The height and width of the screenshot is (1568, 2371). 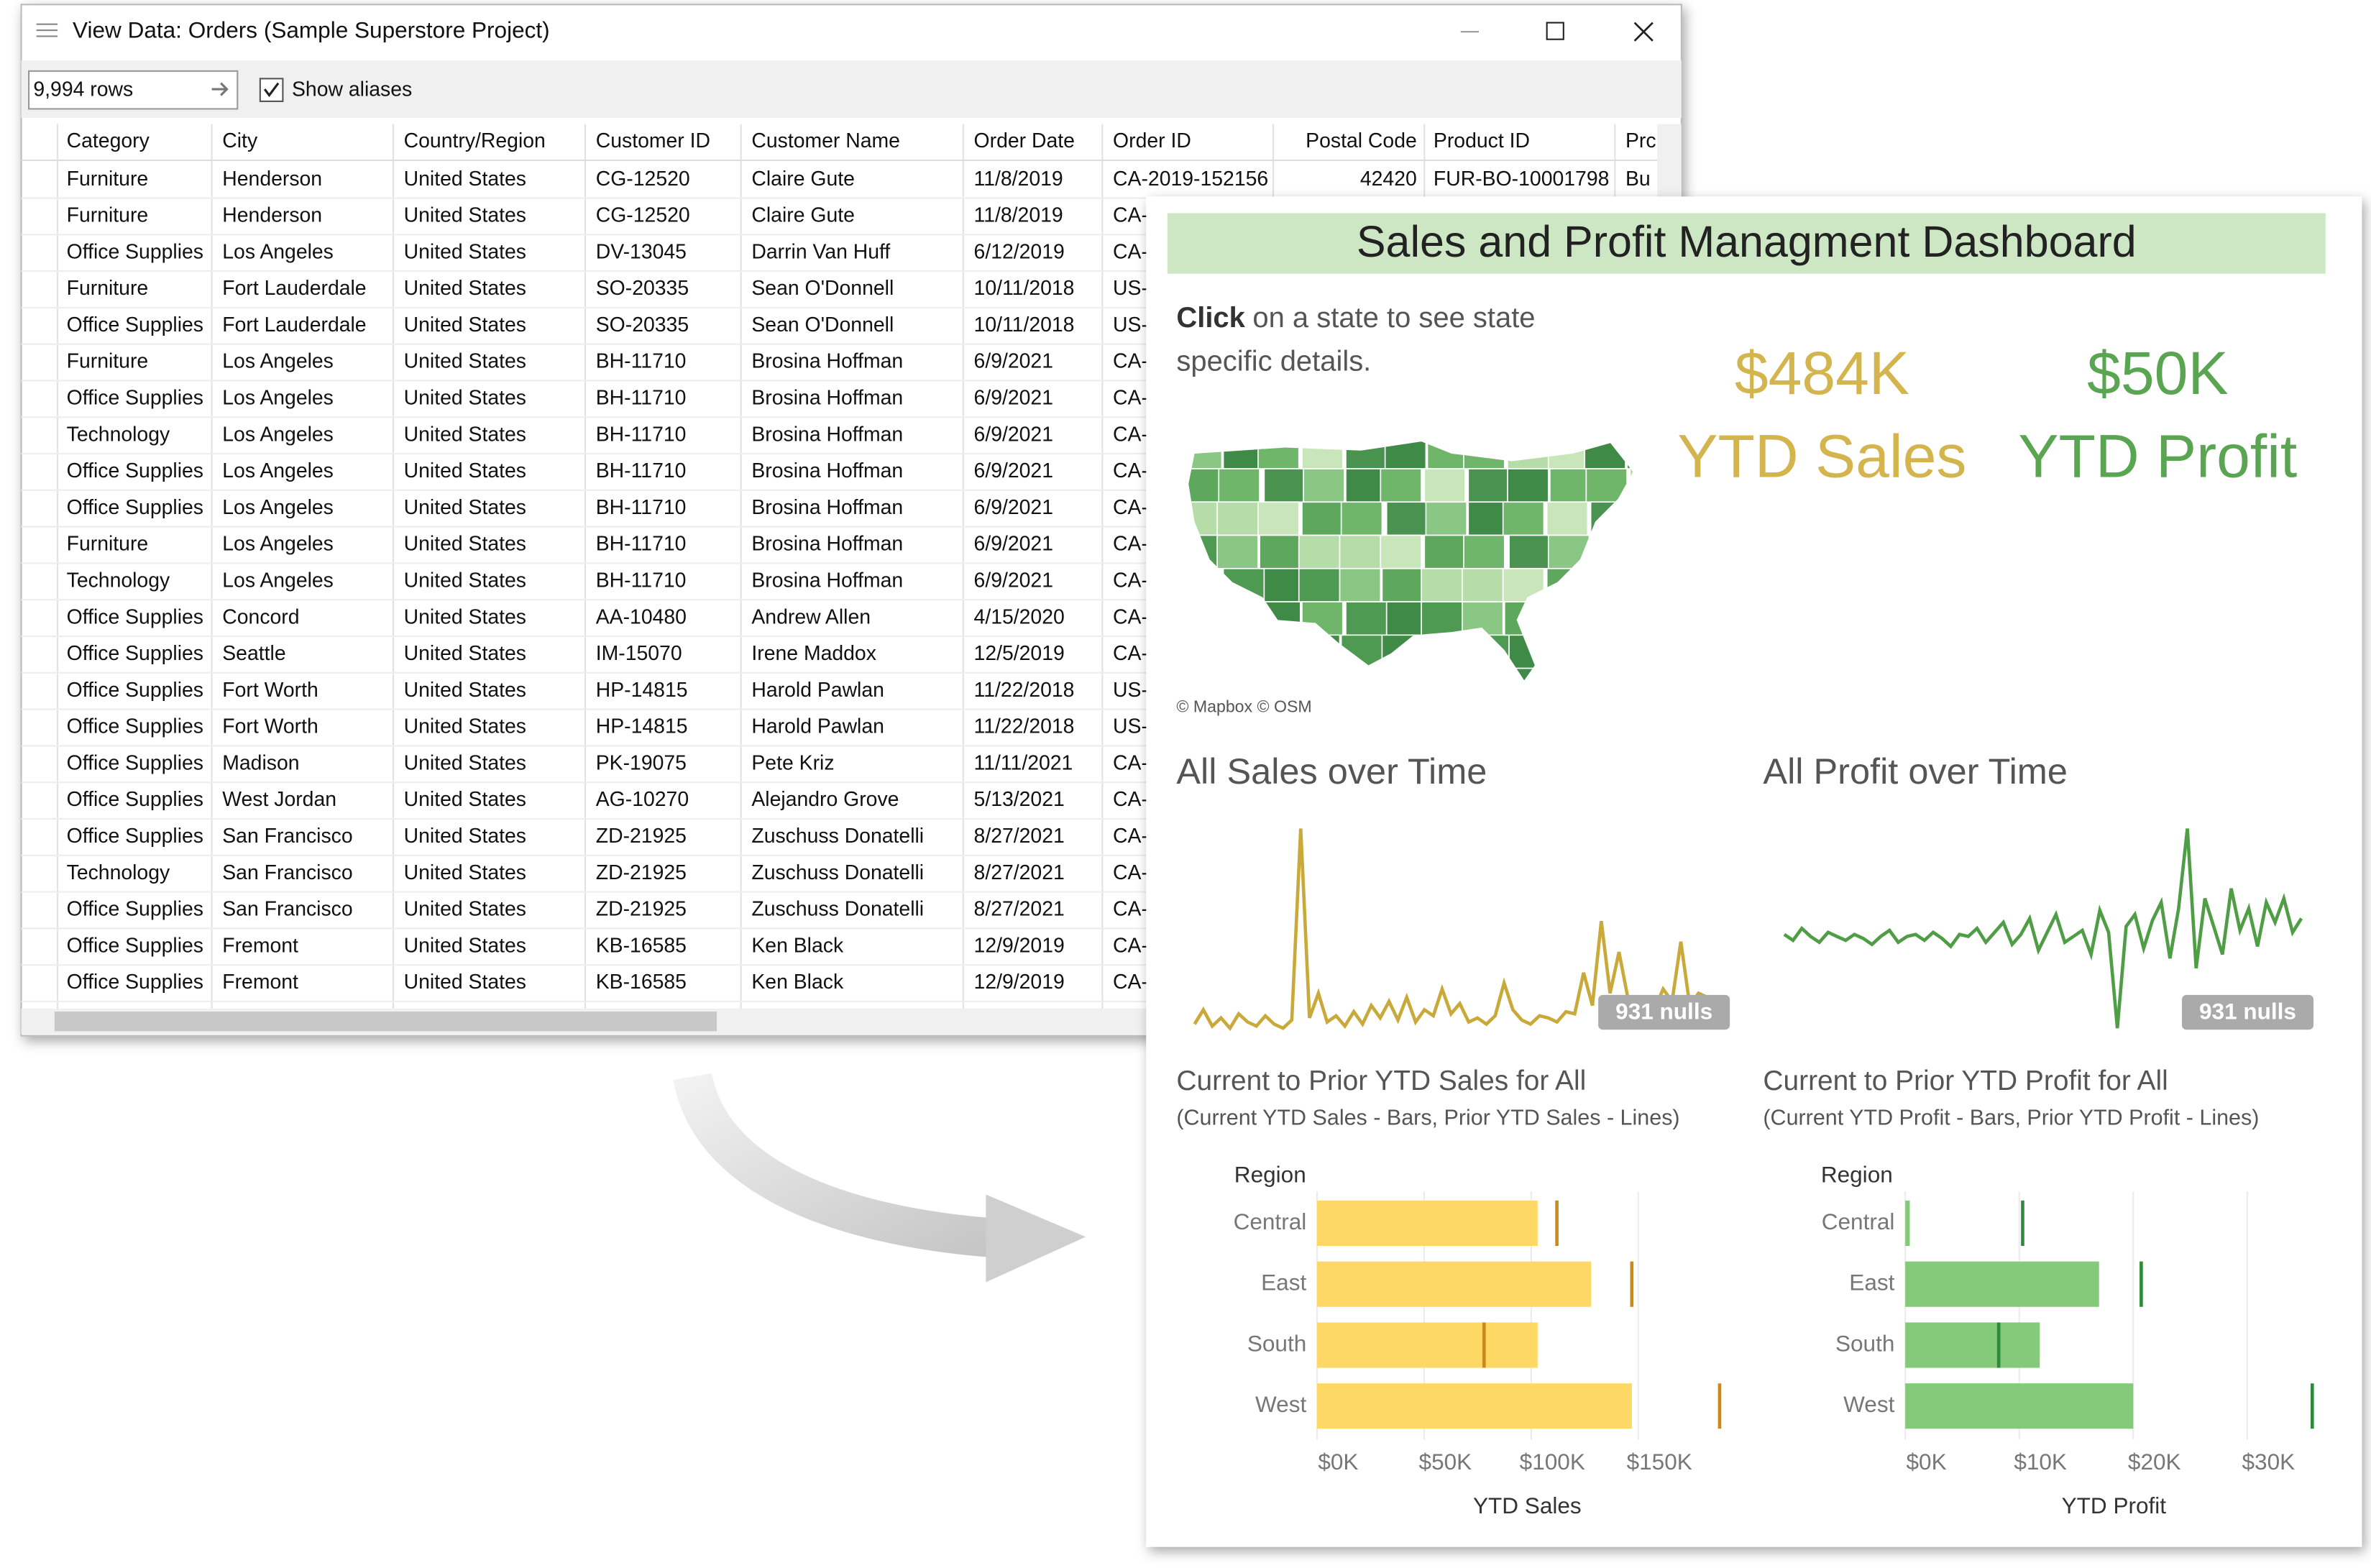 I want to click on table-cell: San Francisco, so click(x=287, y=872).